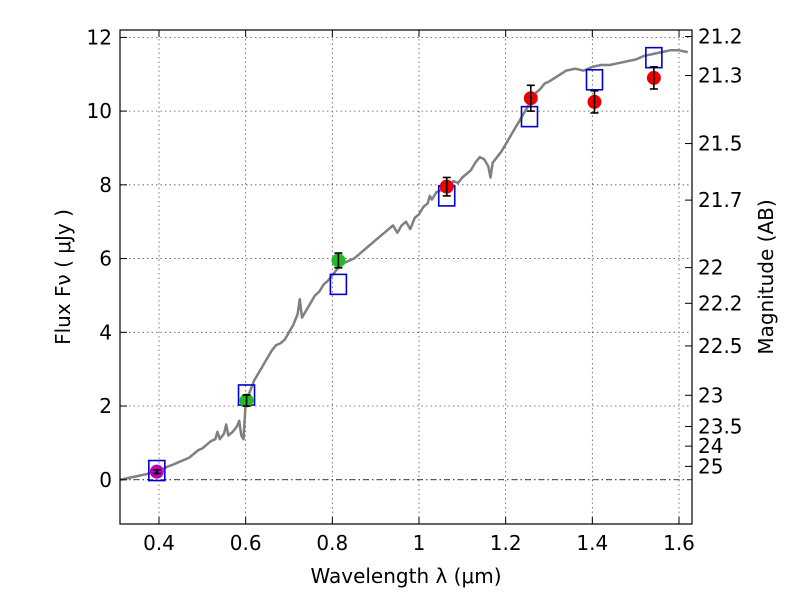  Describe the element at coordinates (105, 480) in the screenshot. I see `y-tick-label: 0` at that location.